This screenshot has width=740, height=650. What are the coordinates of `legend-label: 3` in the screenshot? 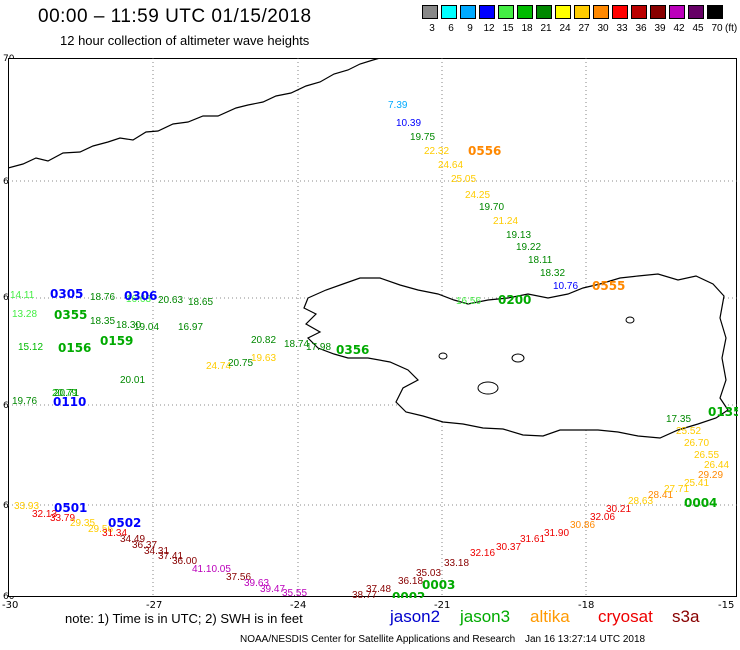 It's located at (432, 28).